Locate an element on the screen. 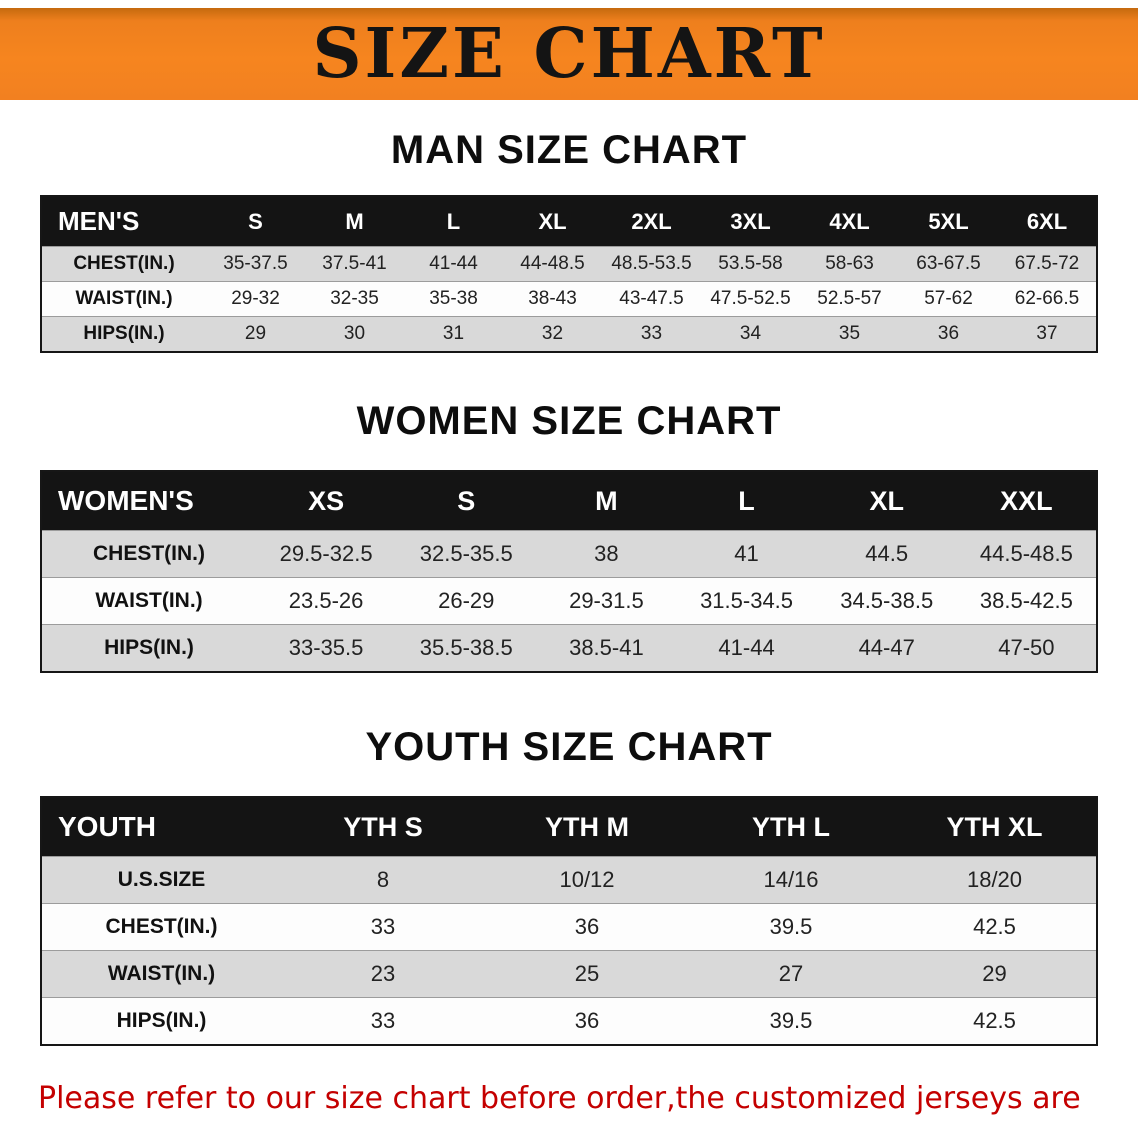  size-value-cell: 38 is located at coordinates (606, 553).